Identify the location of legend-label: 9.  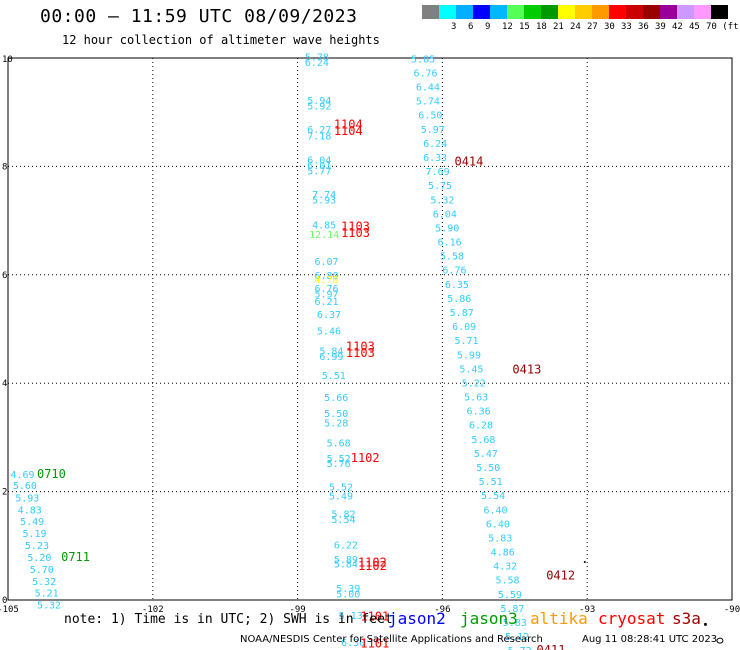
(488, 27).